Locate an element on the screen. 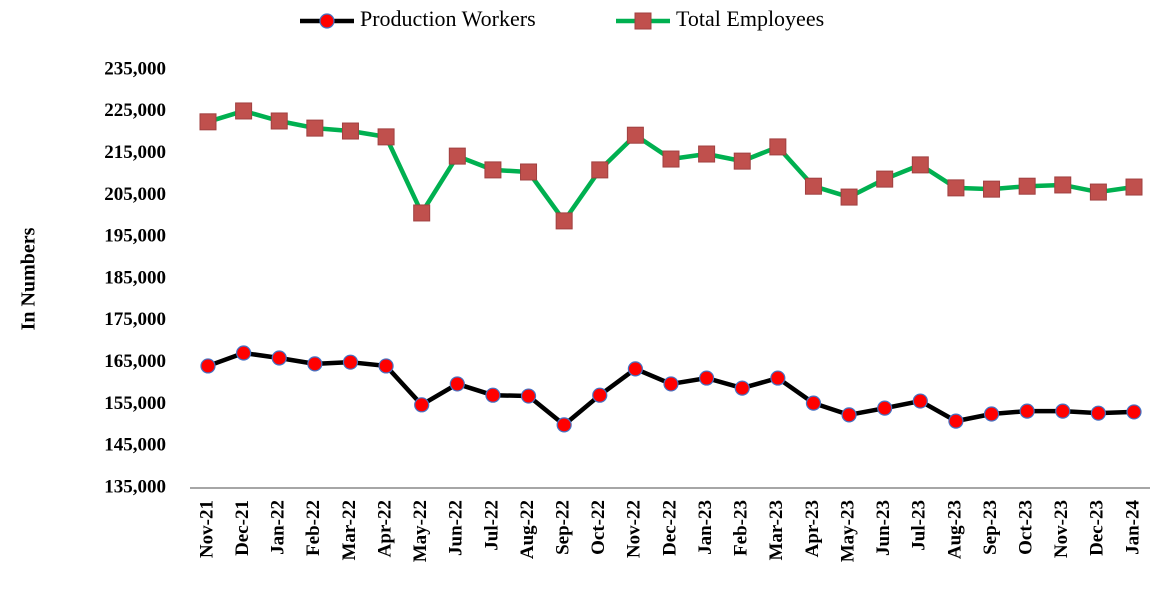 Image resolution: width=1151 pixels, height=596 pixels. x-tick-label: Sep-23 is located at coordinates (990, 527).